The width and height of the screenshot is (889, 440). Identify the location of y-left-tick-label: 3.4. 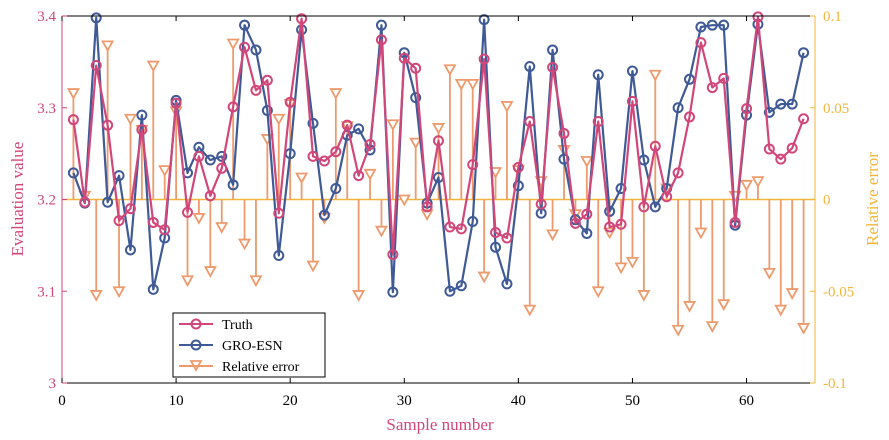
(46, 17).